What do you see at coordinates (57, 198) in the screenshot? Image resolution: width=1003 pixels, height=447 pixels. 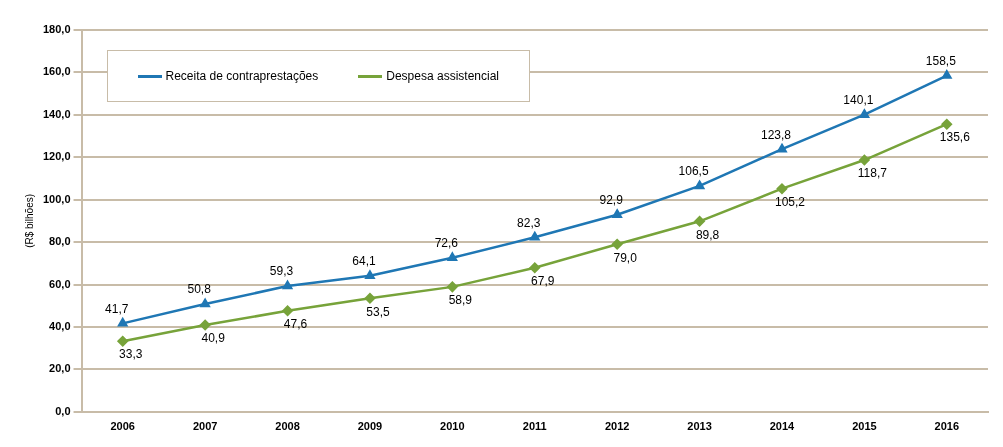 I see `y-tick-label: 100,0` at bounding box center [57, 198].